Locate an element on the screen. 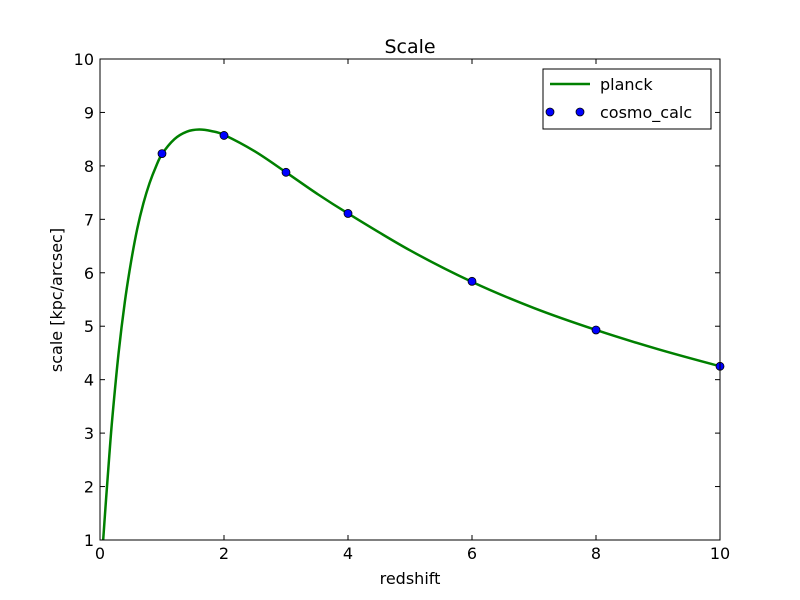 The width and height of the screenshot is (800, 600). x-tick-label: 8 is located at coordinates (596, 553).